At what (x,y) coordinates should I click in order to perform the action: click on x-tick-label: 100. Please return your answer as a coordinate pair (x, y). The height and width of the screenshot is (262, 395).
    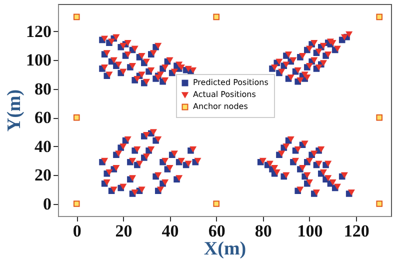
    Looking at the image, I should click on (310, 231).